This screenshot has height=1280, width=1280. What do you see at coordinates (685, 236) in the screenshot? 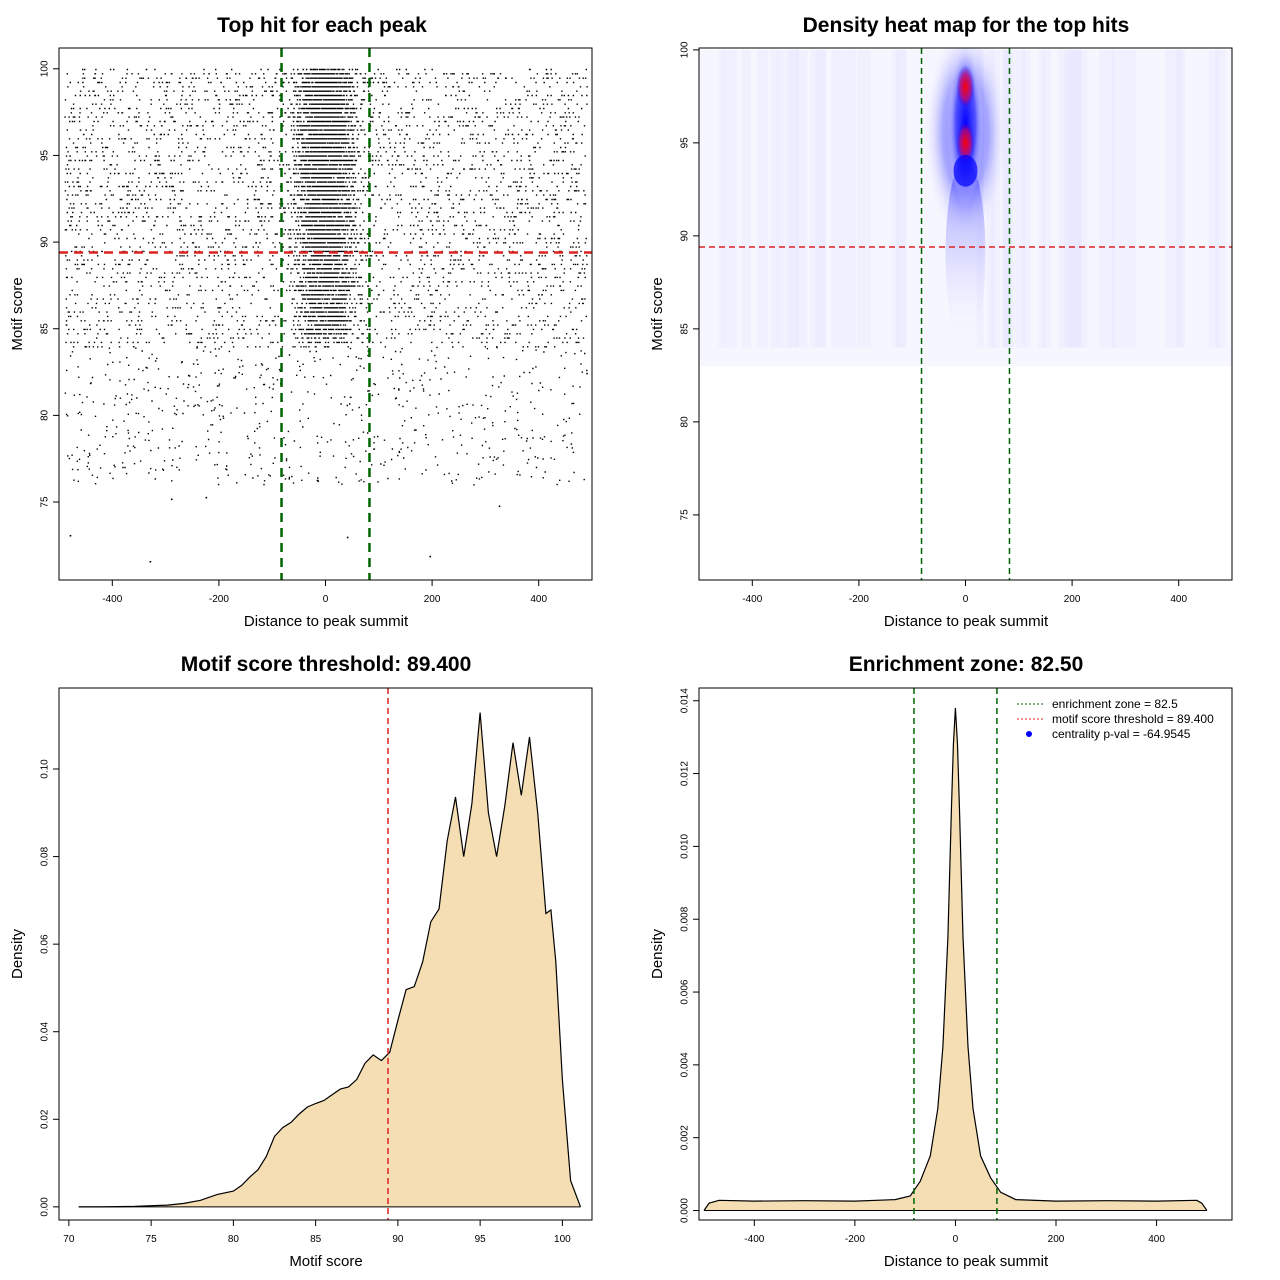
I see `p2-ytick-label-3: 90` at bounding box center [685, 236].